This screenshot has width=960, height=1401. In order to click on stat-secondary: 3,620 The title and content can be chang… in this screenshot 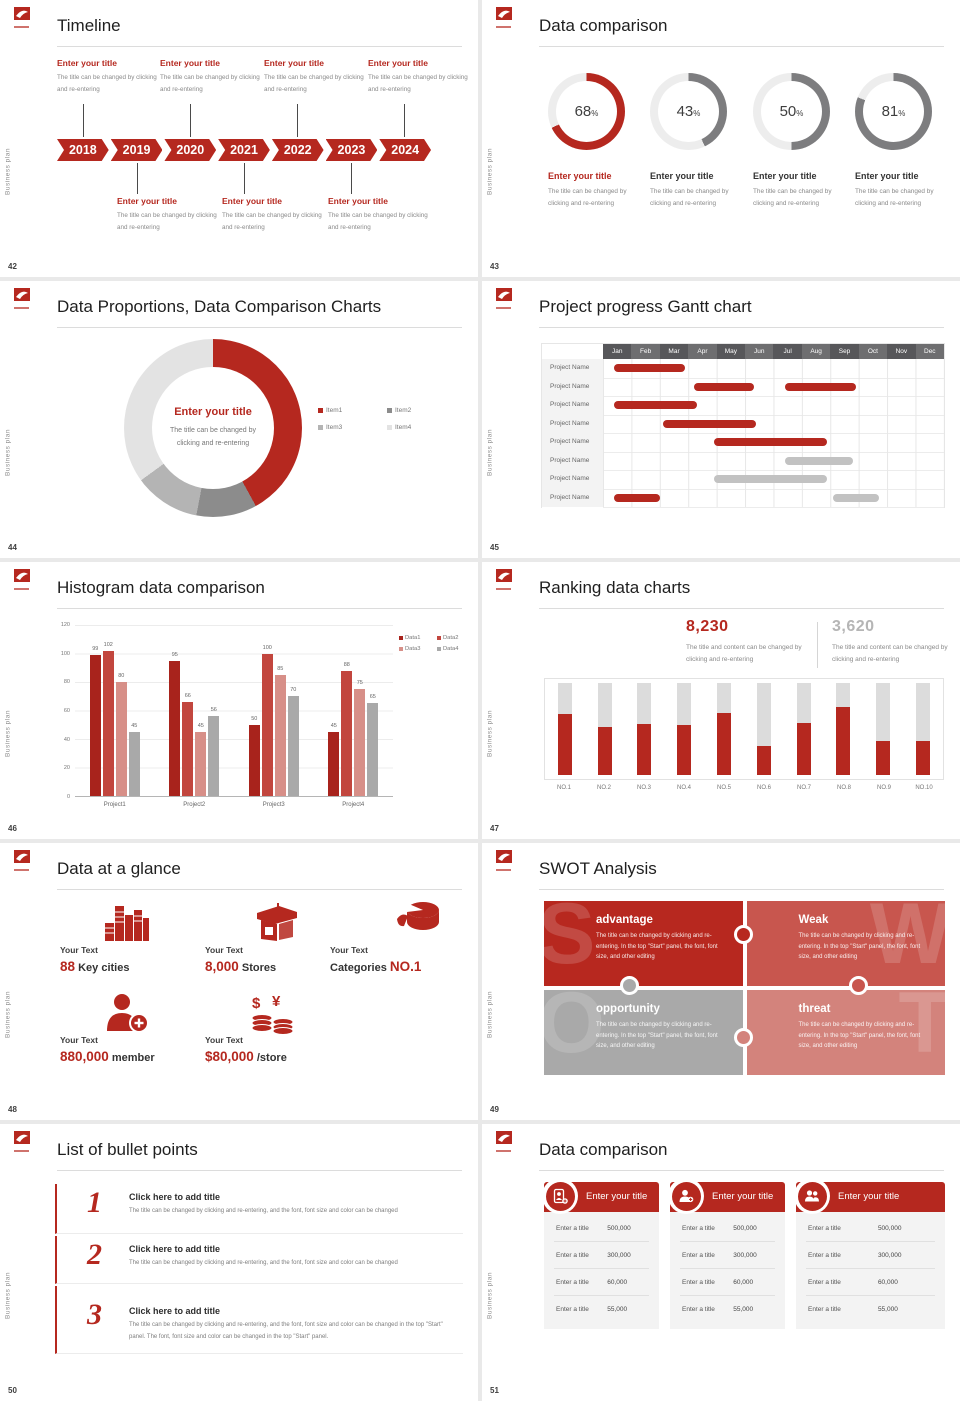, I will do `click(896, 642)`.